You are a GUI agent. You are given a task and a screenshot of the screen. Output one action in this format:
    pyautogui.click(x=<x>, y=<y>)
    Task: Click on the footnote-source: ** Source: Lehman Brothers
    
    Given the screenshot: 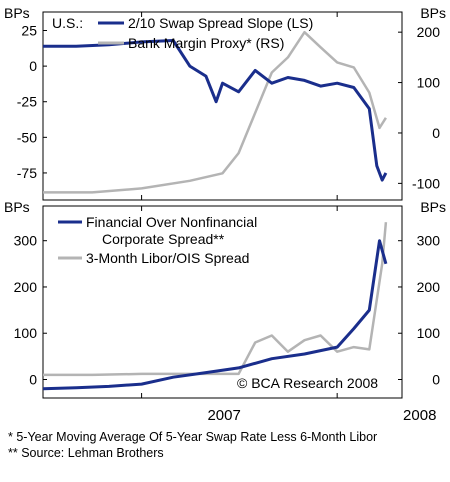 What is the action you would take?
    pyautogui.click(x=86, y=453)
    